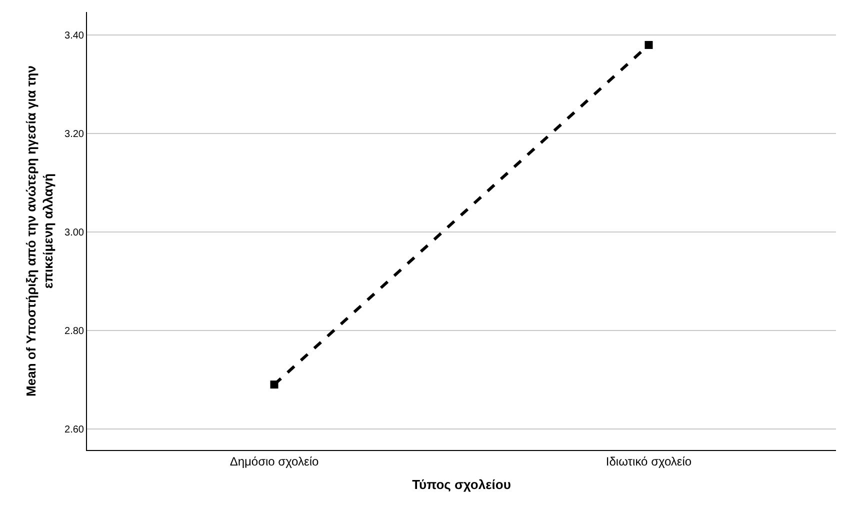  What do you see at coordinates (74, 331) in the screenshot?
I see `y-tick-label: 2.80` at bounding box center [74, 331].